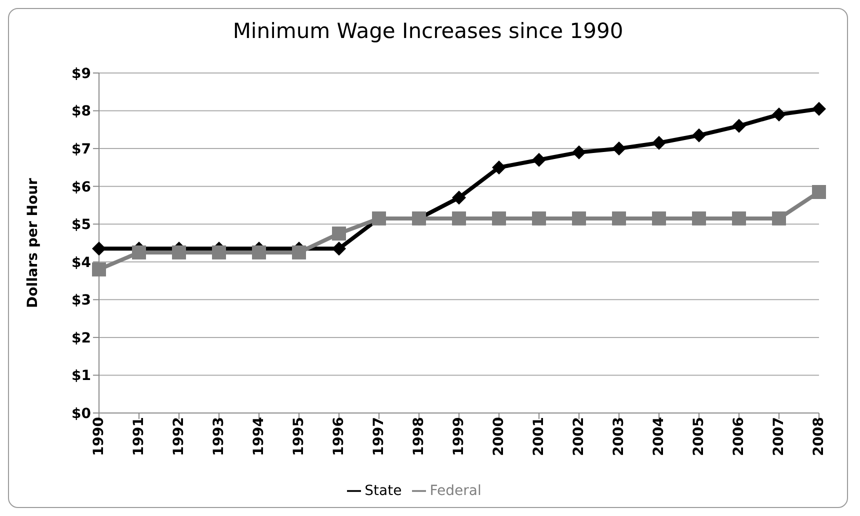  What do you see at coordinates (81, 74) in the screenshot?
I see `y-tick-label: $9` at bounding box center [81, 74].